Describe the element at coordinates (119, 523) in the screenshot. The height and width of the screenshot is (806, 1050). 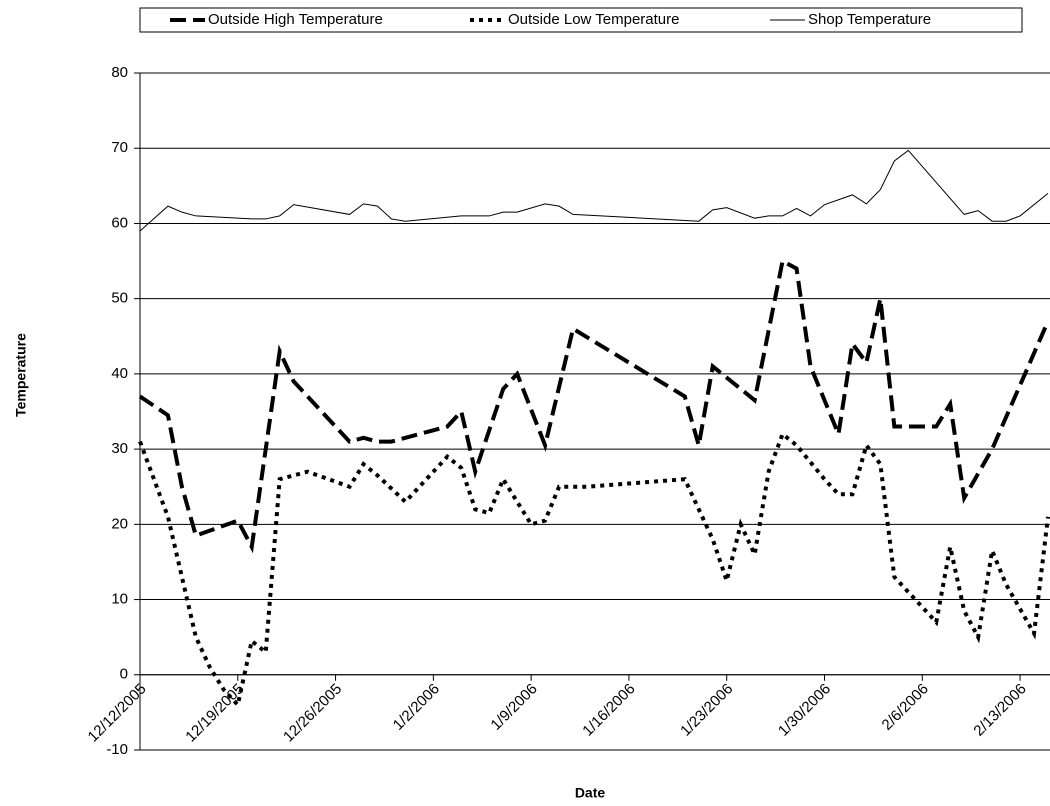
I see `y-tick-label: 20` at that location.